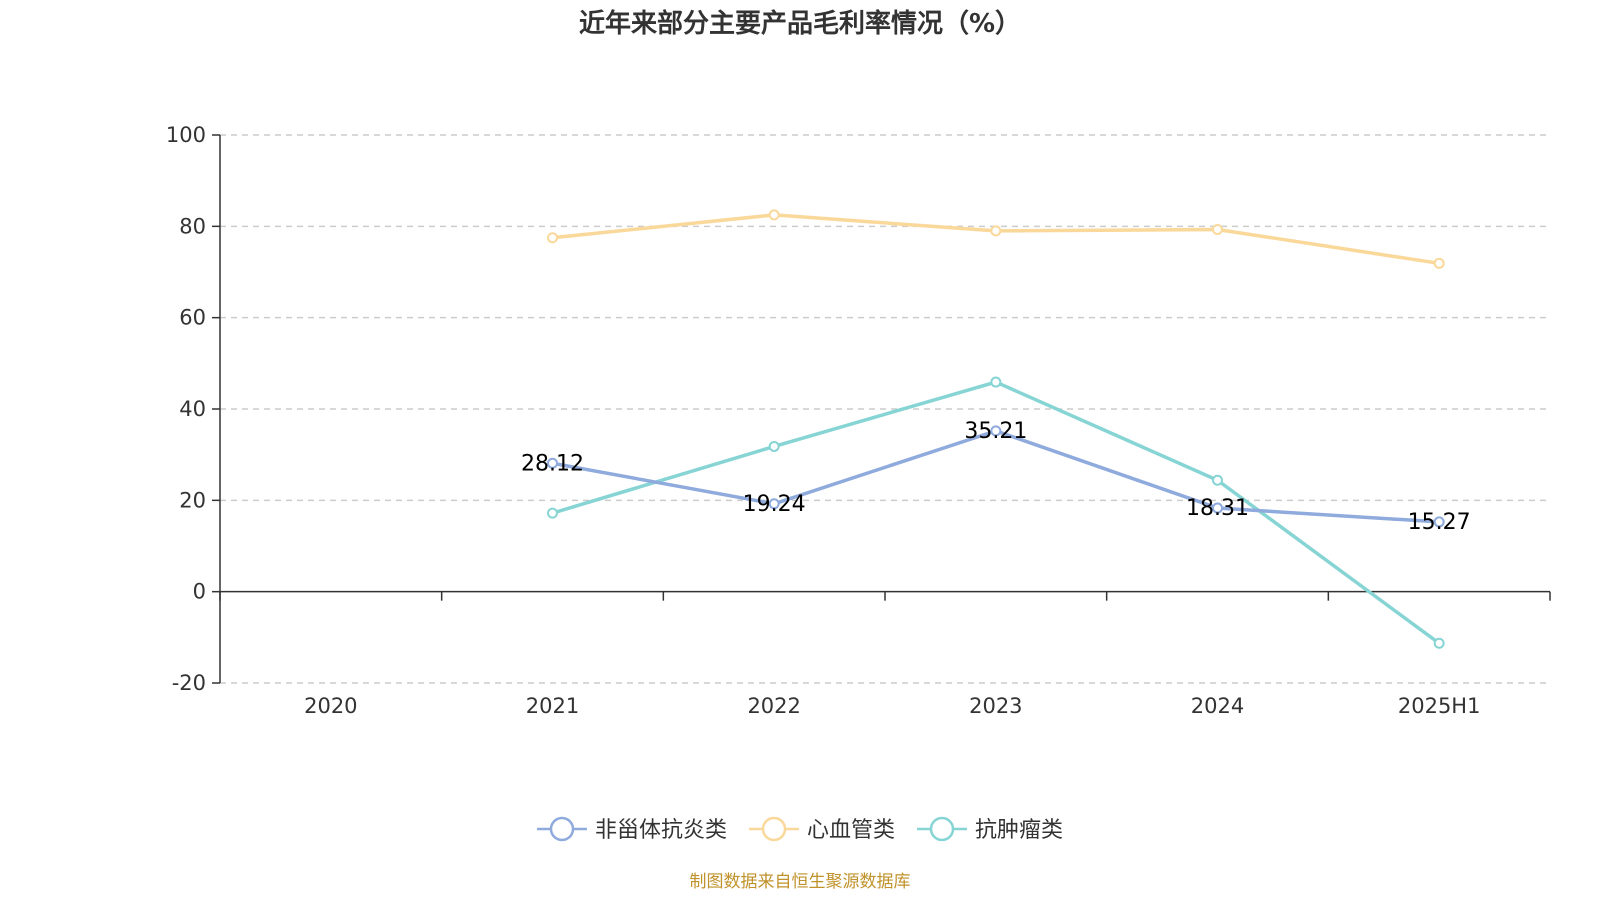  I want to click on data-label: 18.31, so click(1217, 508).